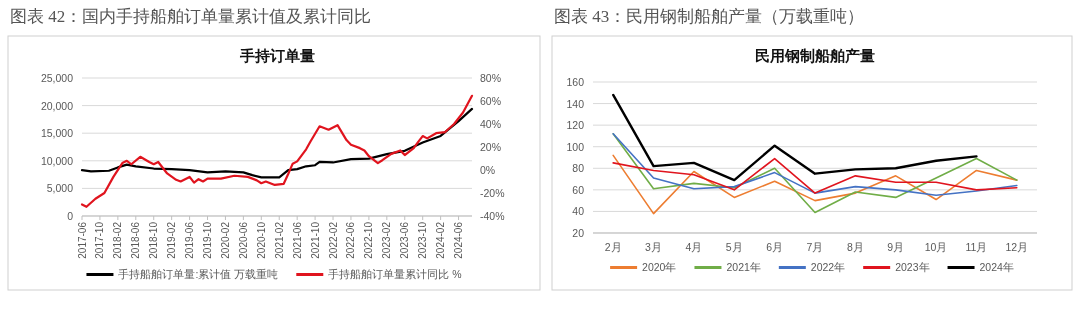  I want to click on xtick: 2017-10, so click(100, 240).